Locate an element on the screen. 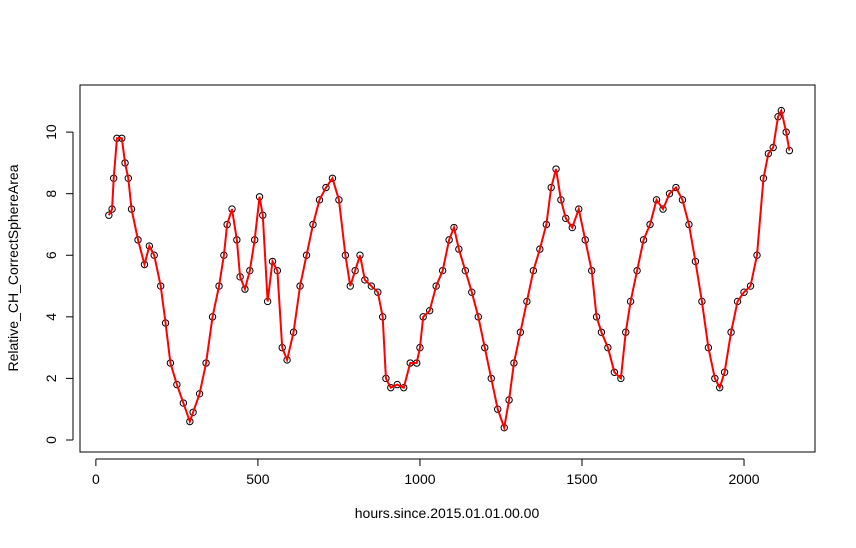 This screenshot has width=856, height=548. x-axis-label: hours.since.2015.01.01.00.00 is located at coordinates (447, 513).